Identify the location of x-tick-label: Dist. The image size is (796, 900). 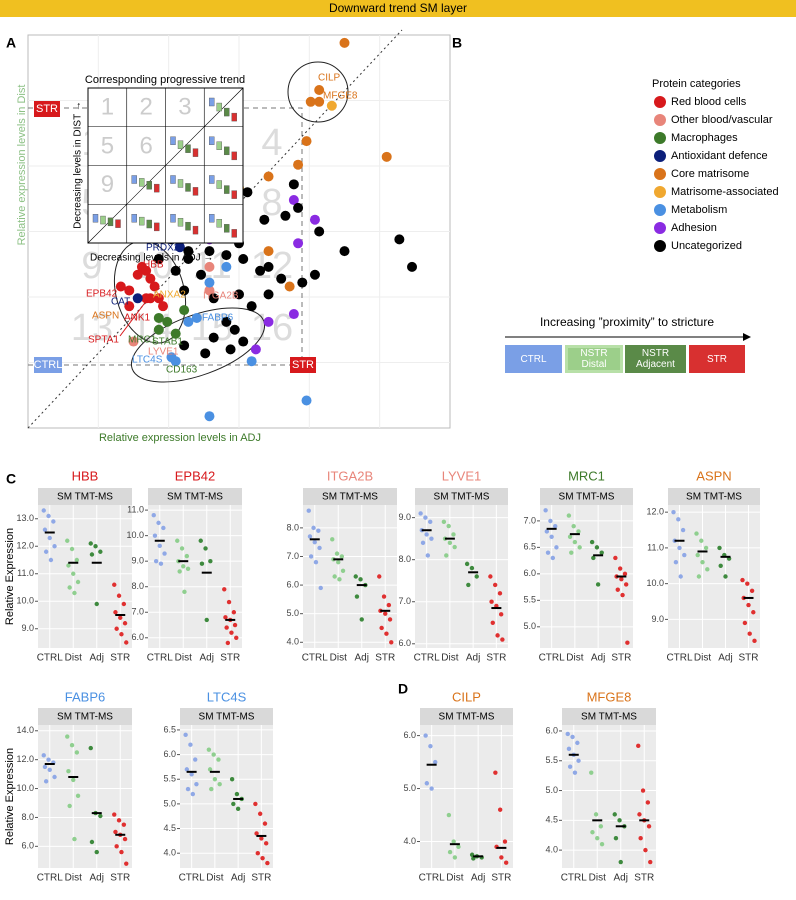
(183, 658).